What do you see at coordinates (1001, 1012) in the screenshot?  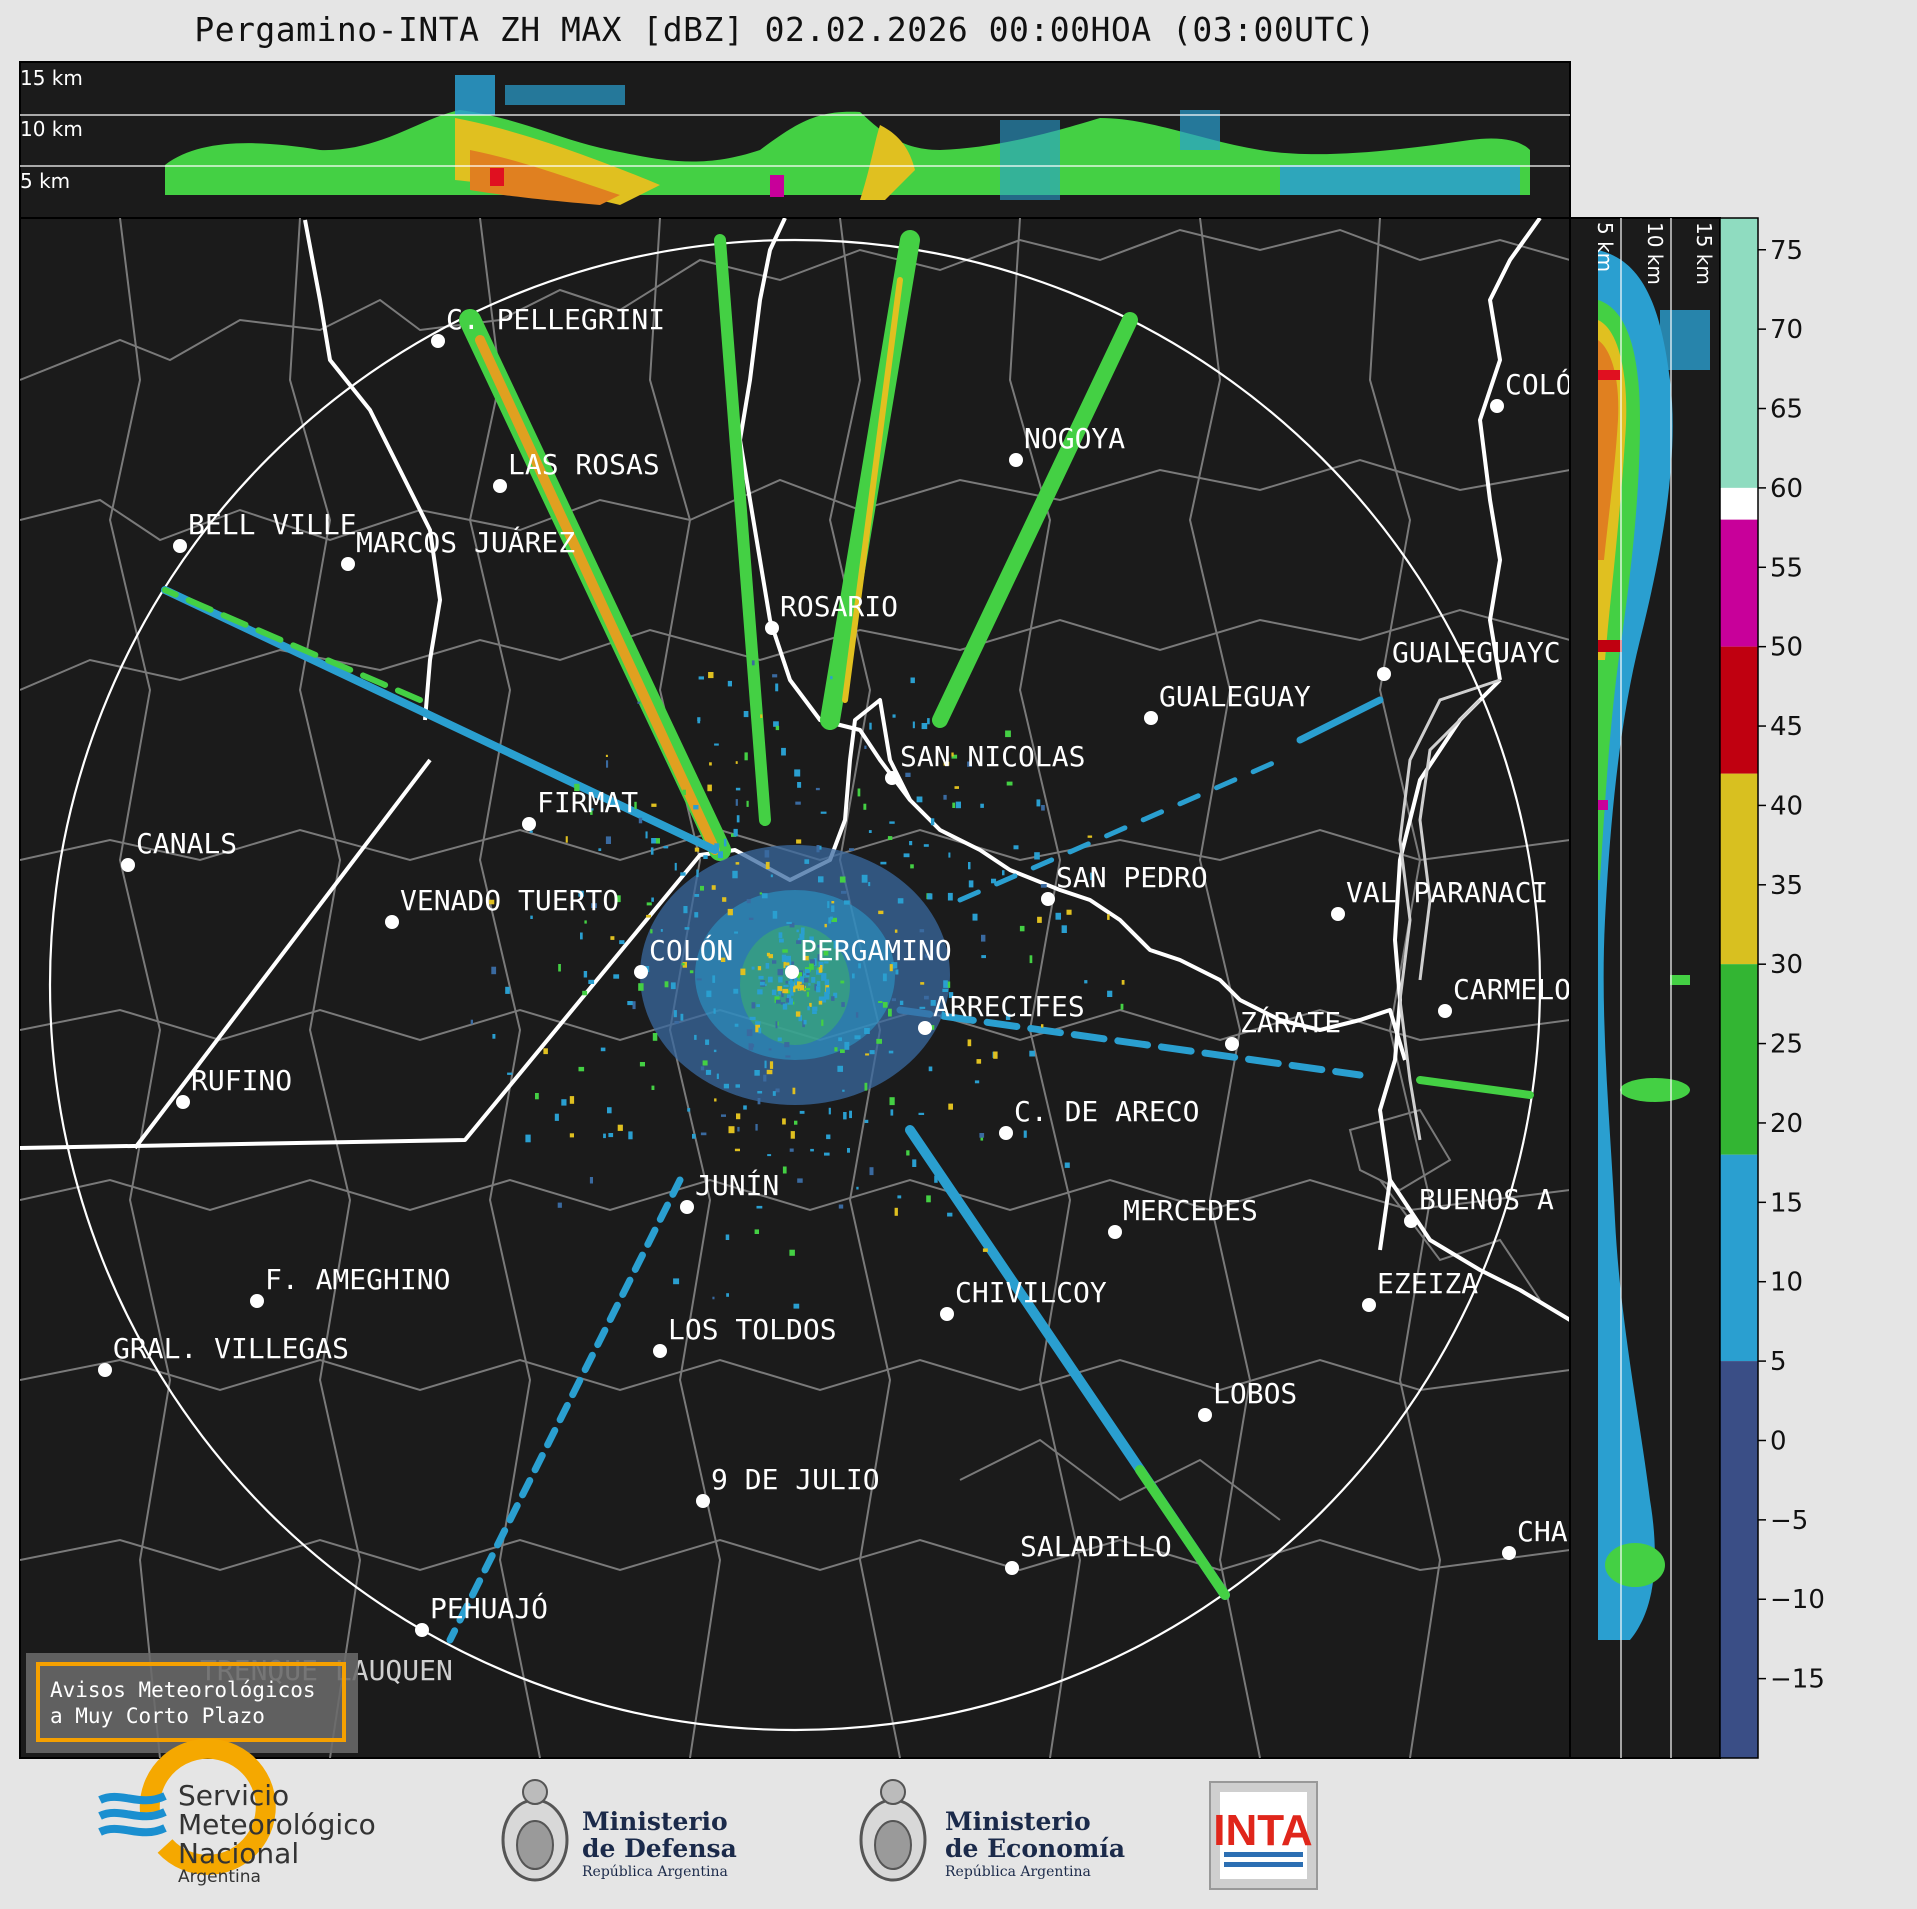 I see `city-arrecifes: ARRECIFES` at bounding box center [1001, 1012].